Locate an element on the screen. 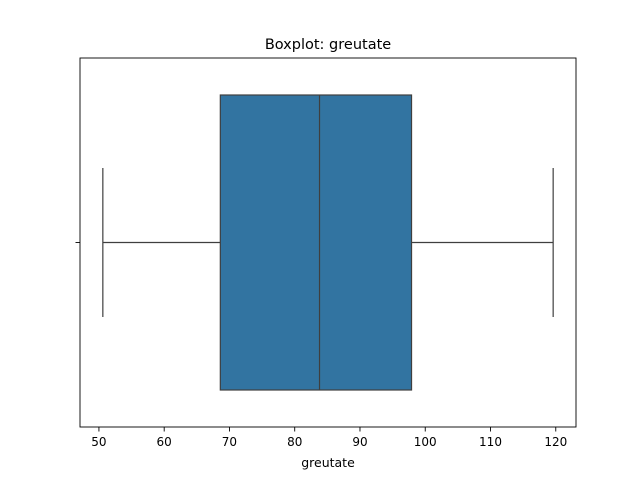  x-axis: 50 60 70 80 90 100 110 120 is located at coordinates (329, 438).